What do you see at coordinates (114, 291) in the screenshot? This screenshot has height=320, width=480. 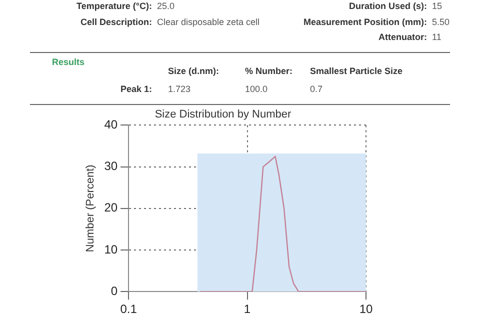 I see `y-tick-label: 0` at bounding box center [114, 291].